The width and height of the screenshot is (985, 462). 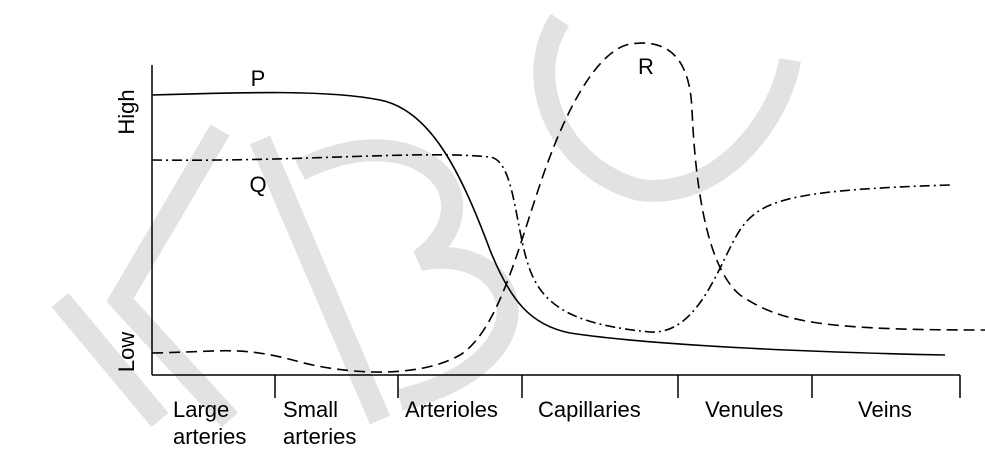 What do you see at coordinates (744, 409) in the screenshot?
I see `region-label: Venules` at bounding box center [744, 409].